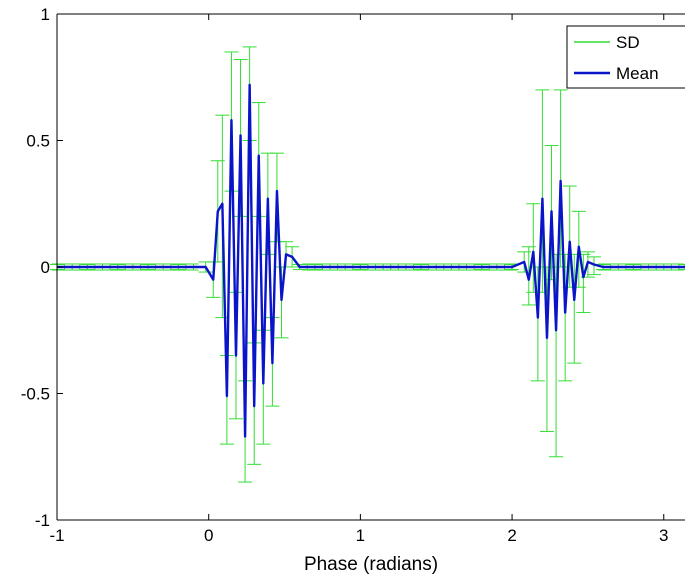 The height and width of the screenshot is (578, 685). What do you see at coordinates (628, 42) in the screenshot?
I see `legend-label-sd: SD` at bounding box center [628, 42].